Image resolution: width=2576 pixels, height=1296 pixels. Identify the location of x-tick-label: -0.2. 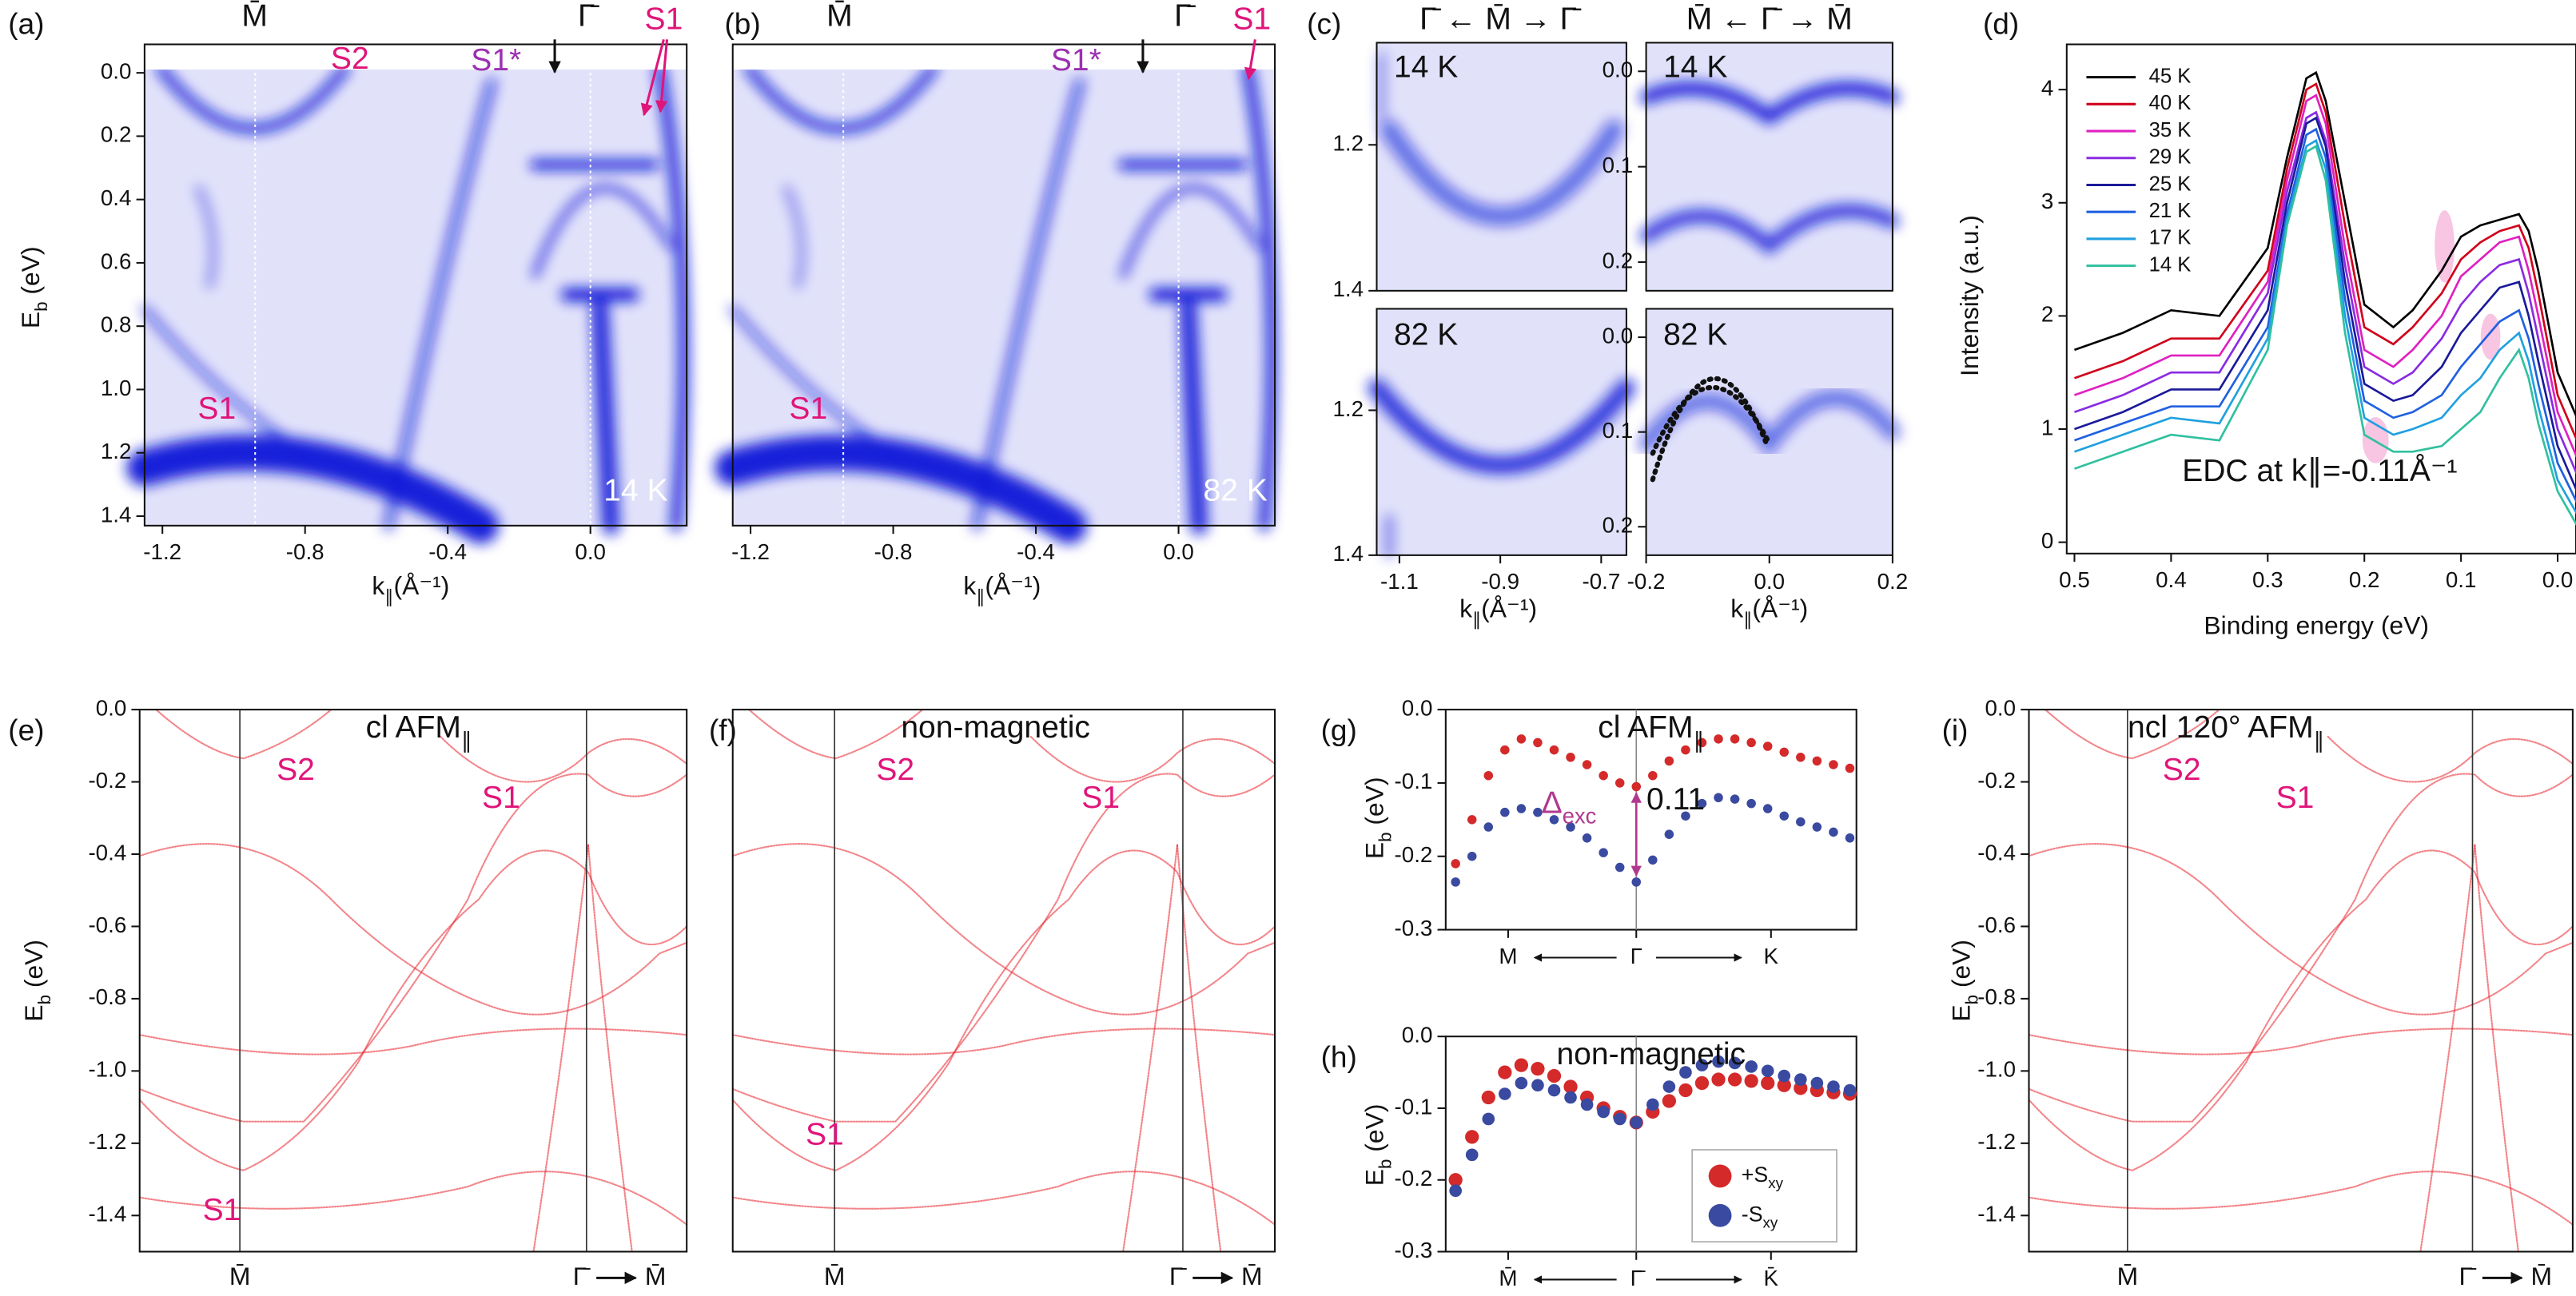
(1646, 581).